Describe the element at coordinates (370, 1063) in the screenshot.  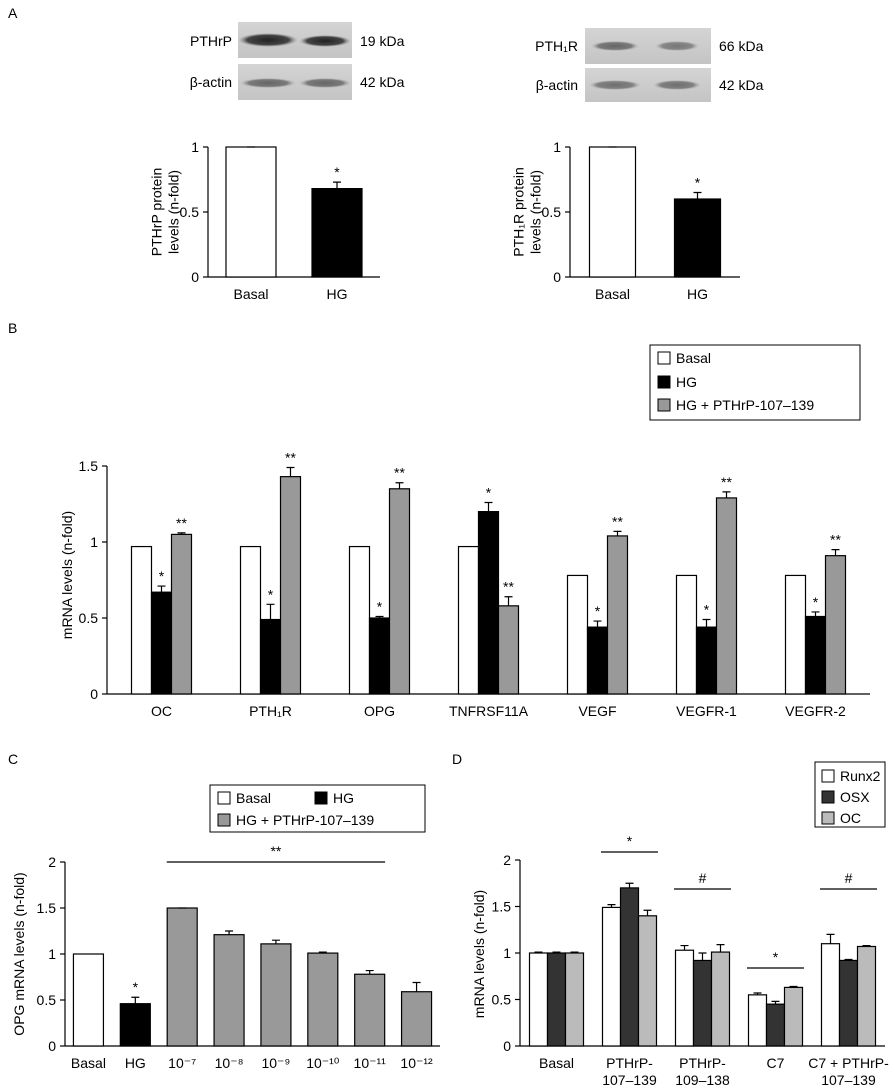
I see `x-tick-label: 10⁻¹¹` at that location.